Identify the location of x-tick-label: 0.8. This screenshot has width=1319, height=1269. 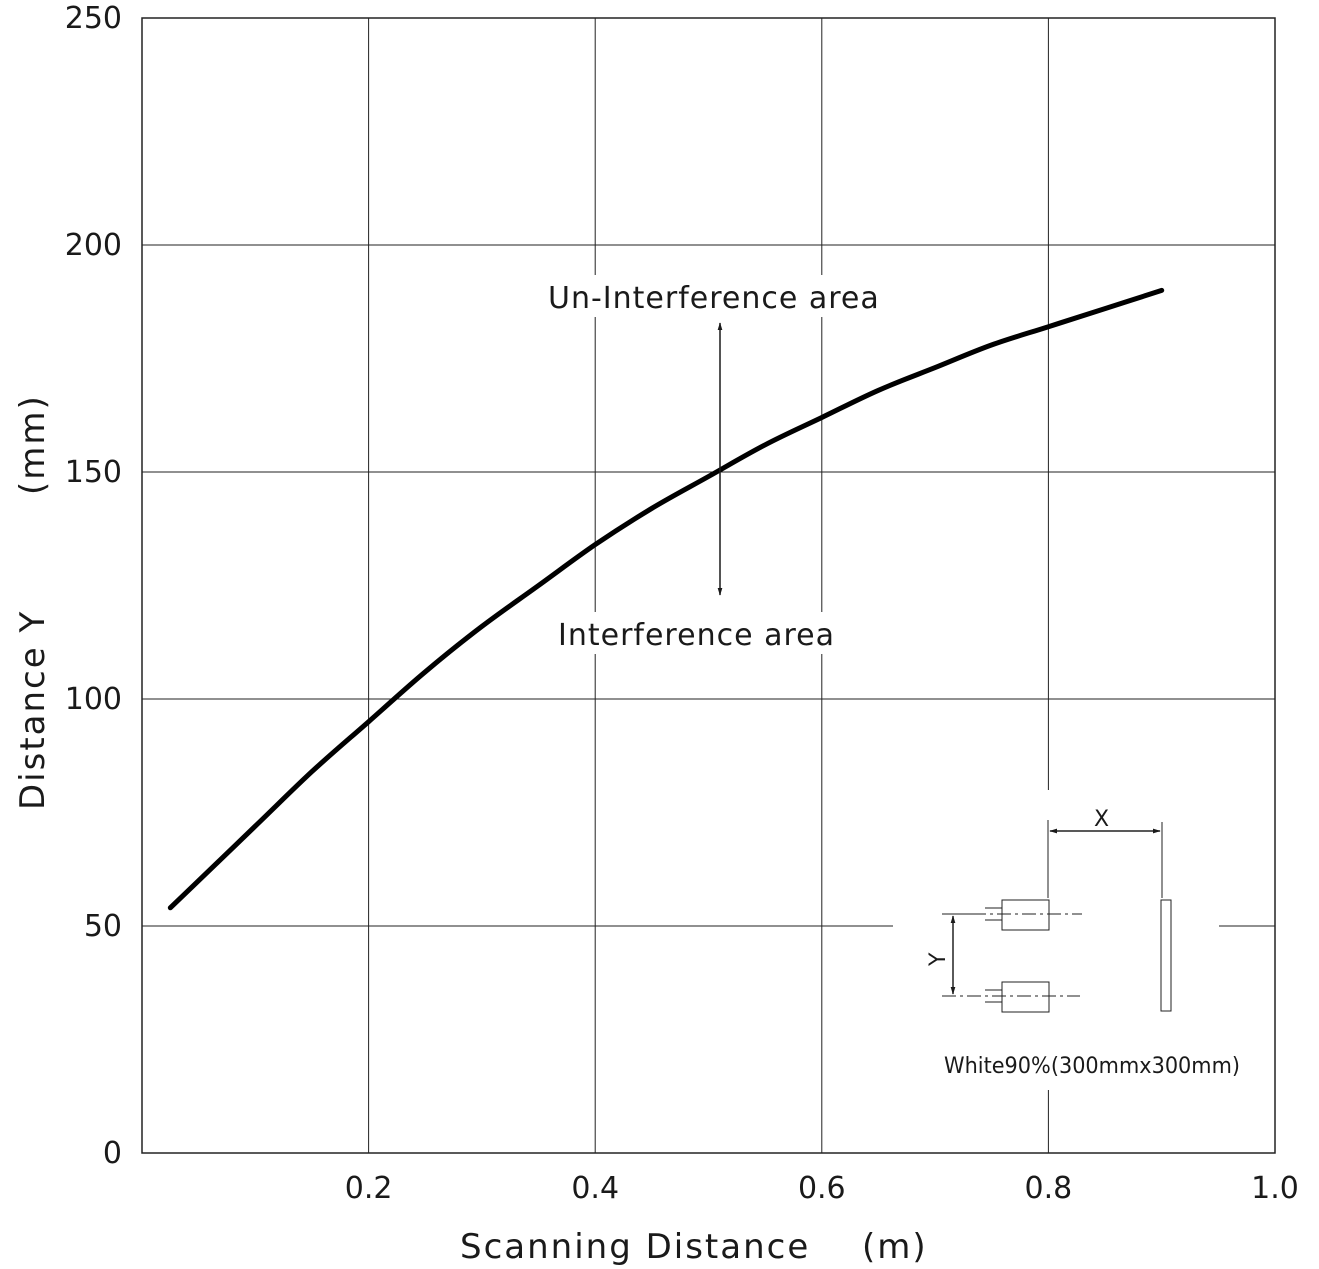
(1049, 1188).